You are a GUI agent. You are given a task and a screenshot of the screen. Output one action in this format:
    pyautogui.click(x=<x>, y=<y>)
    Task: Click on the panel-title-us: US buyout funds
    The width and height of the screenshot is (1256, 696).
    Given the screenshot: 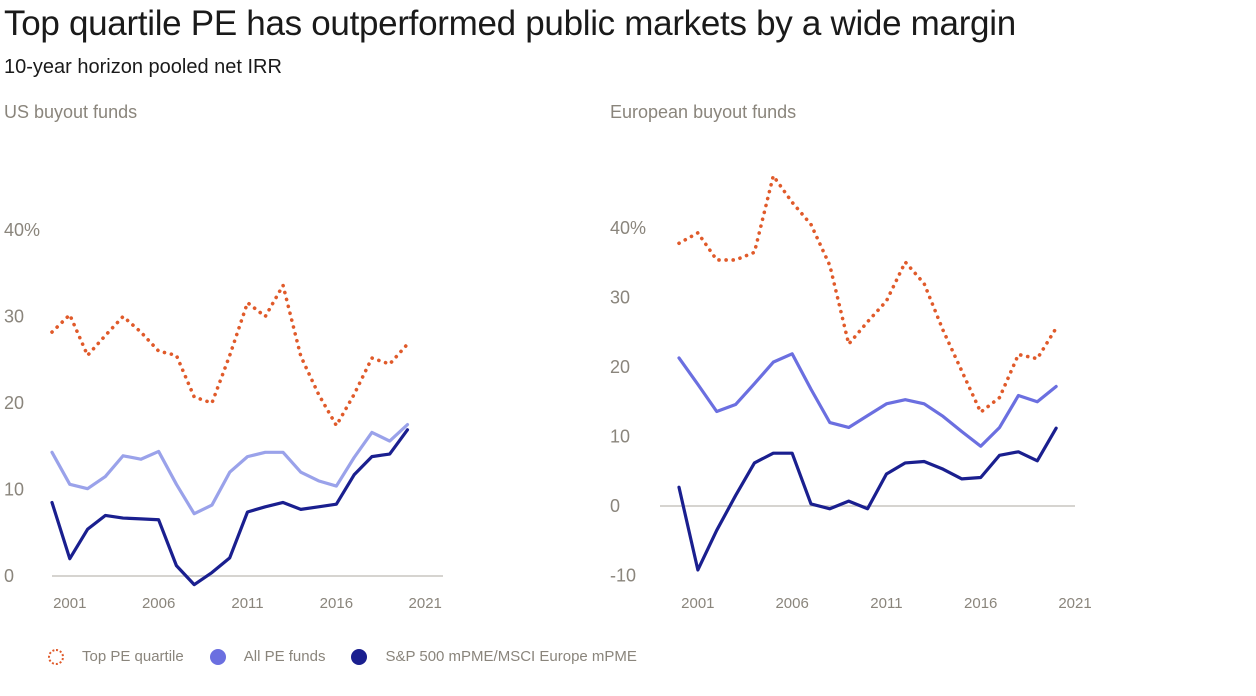 What is the action you would take?
    pyautogui.click(x=71, y=112)
    